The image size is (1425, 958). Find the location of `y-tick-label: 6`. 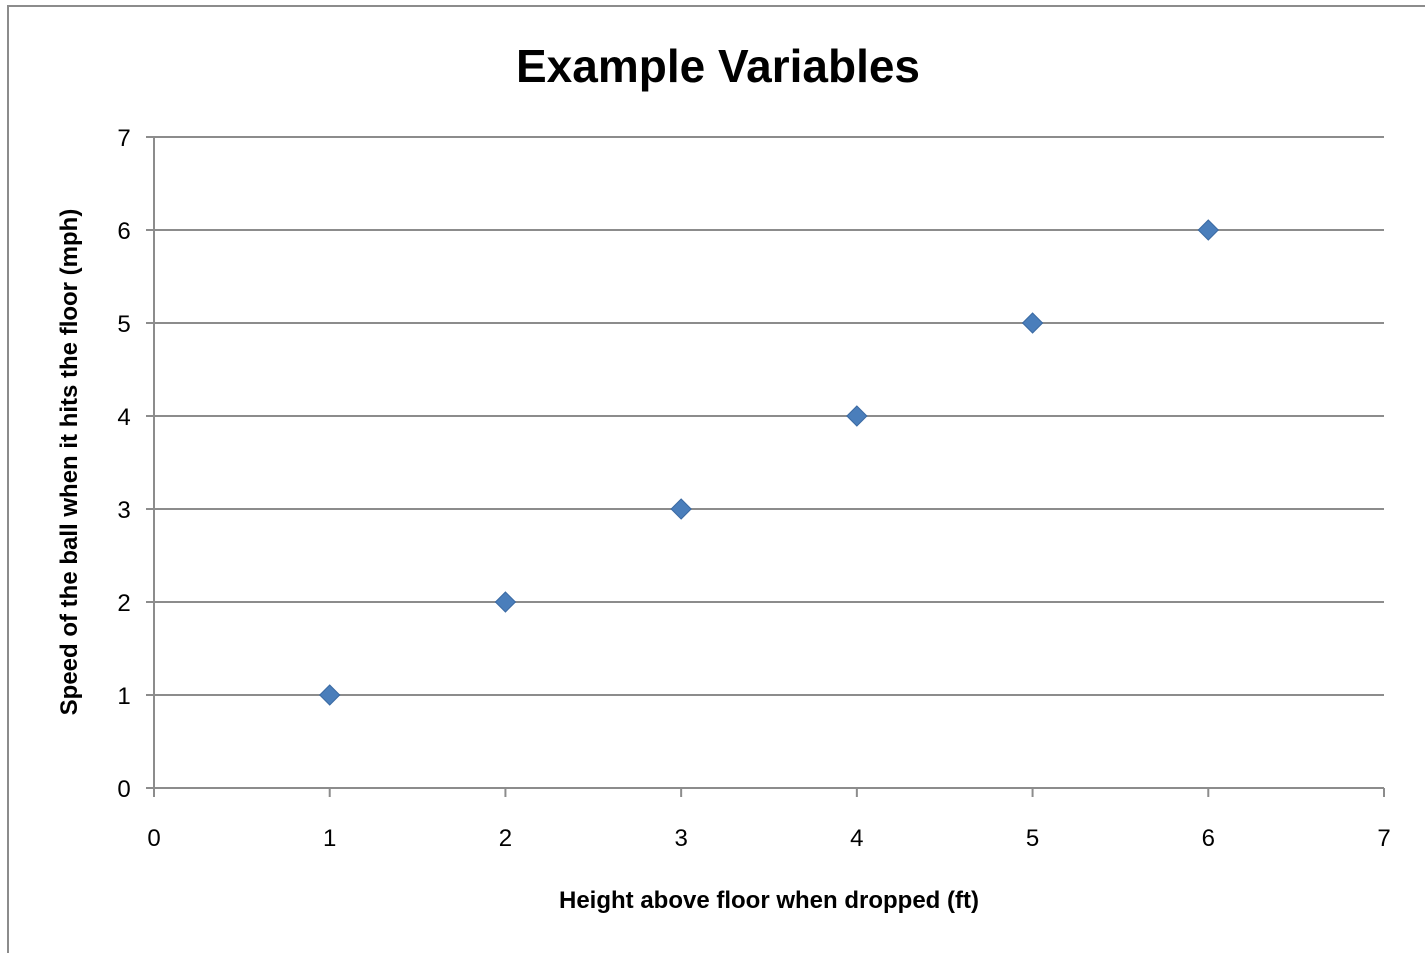

y-tick-label: 6 is located at coordinates (123, 231).